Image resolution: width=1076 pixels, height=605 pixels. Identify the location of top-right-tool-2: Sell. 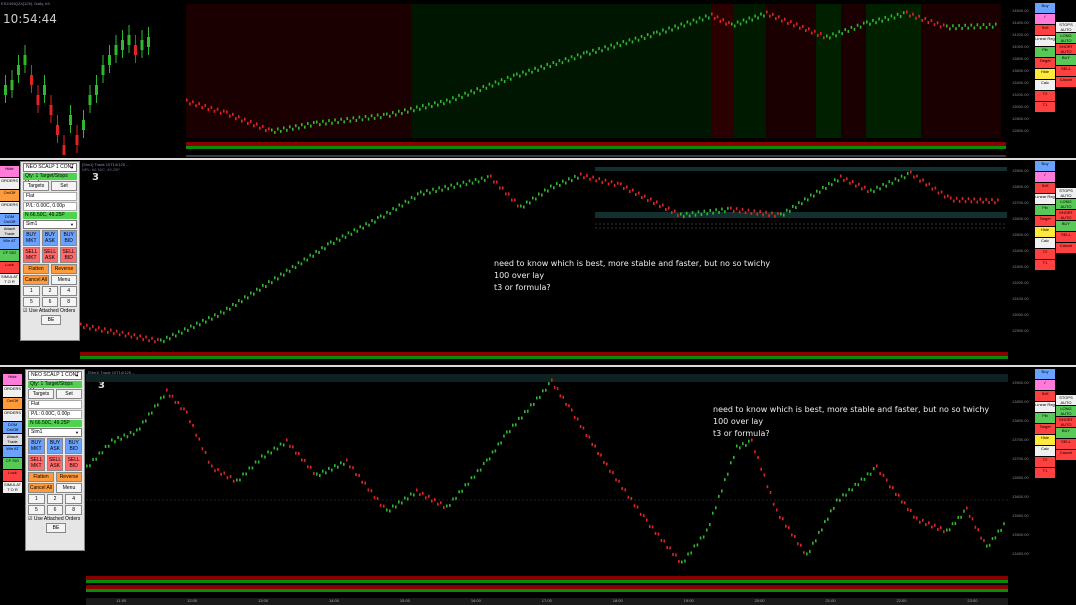
(1045, 30).